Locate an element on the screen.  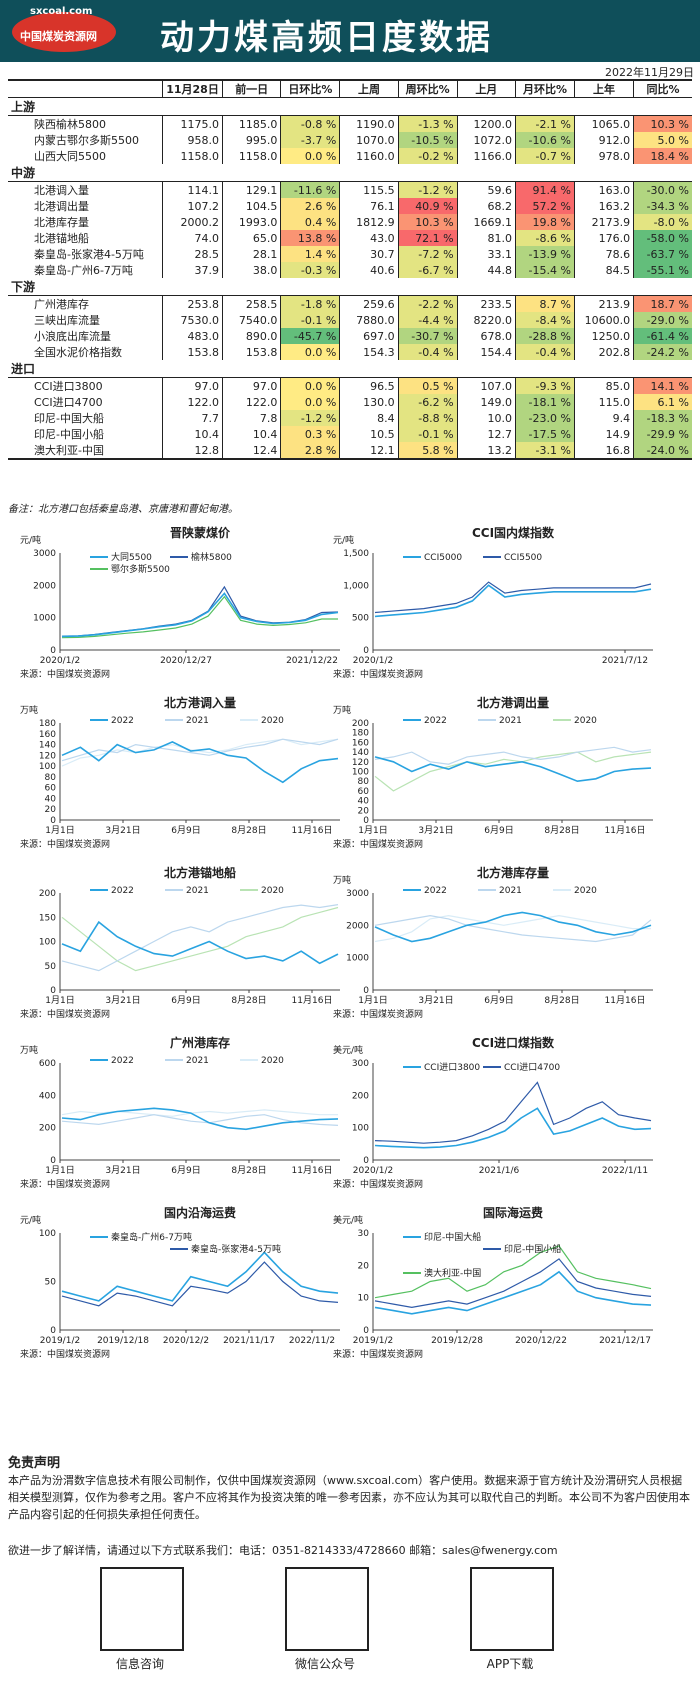
table-cell: 1166.0 is located at coordinates (486, 156).